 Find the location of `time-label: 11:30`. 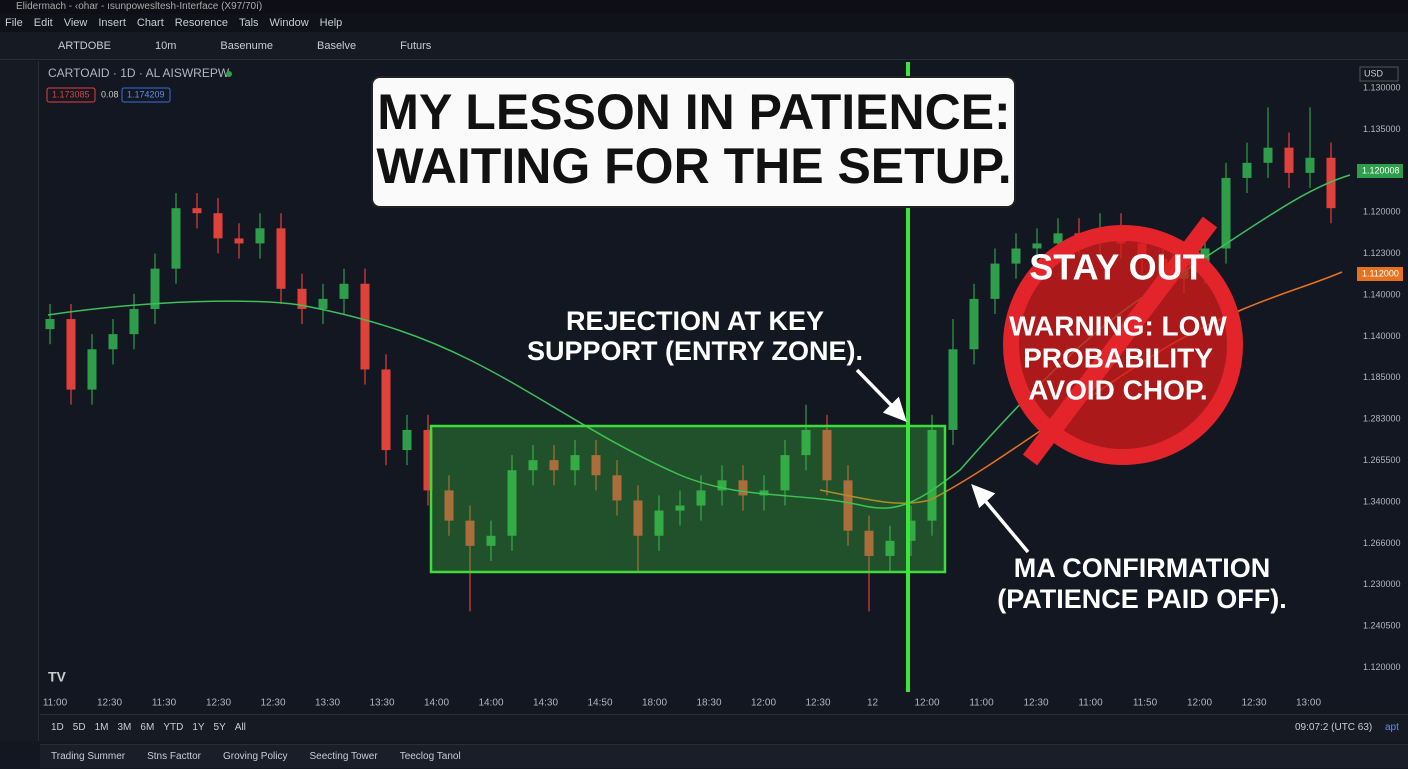

time-label: 11:30 is located at coordinates (164, 703).